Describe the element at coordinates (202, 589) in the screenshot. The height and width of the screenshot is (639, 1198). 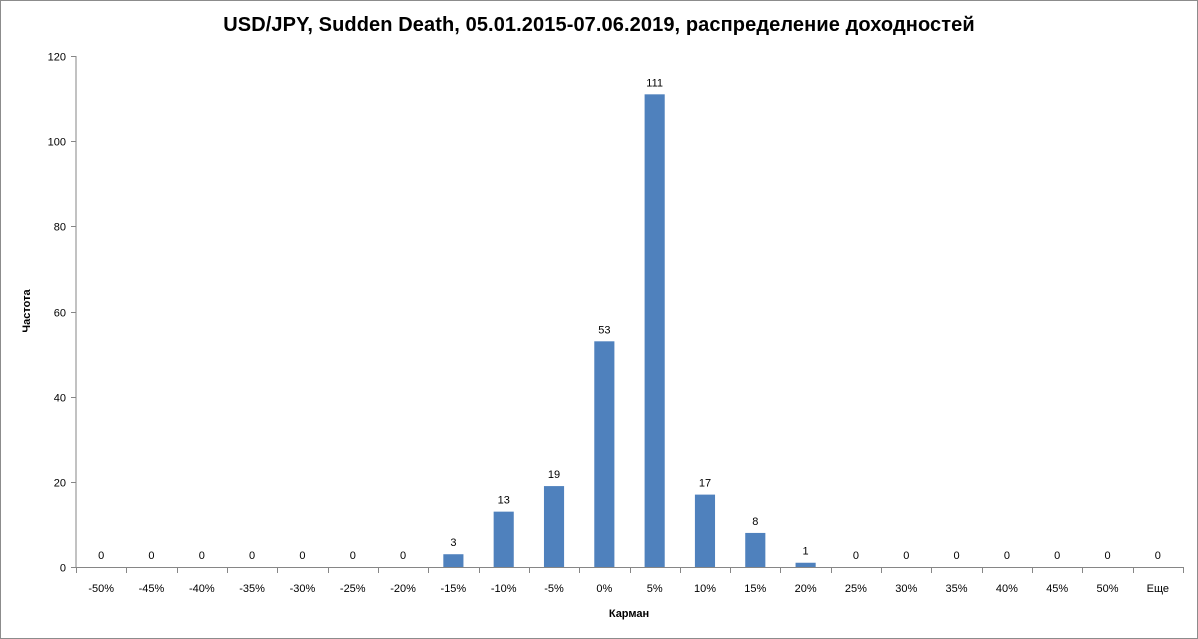
I see `x-tick-label: -40%` at that location.